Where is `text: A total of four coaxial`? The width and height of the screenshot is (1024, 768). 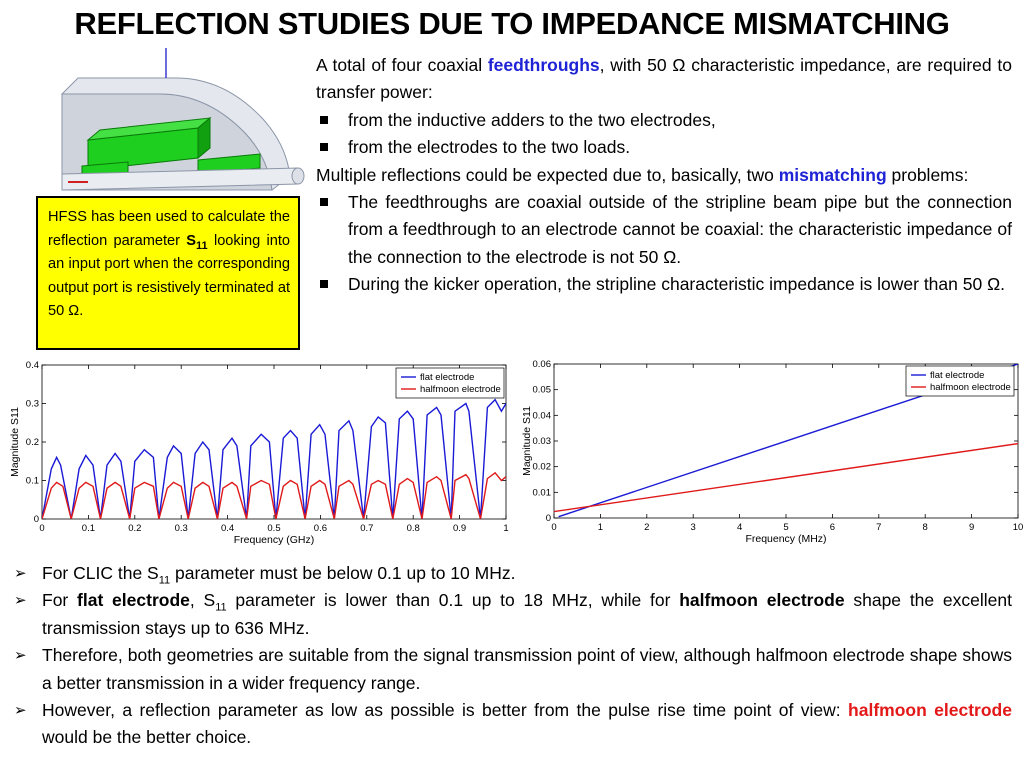 text: A total of four coaxial is located at coordinates (402, 65).